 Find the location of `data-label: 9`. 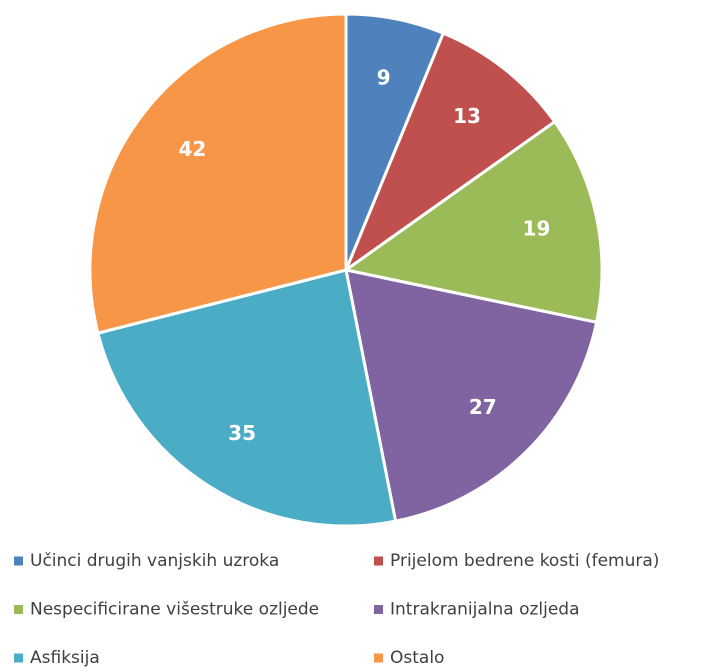

data-label: 9 is located at coordinates (384, 78).